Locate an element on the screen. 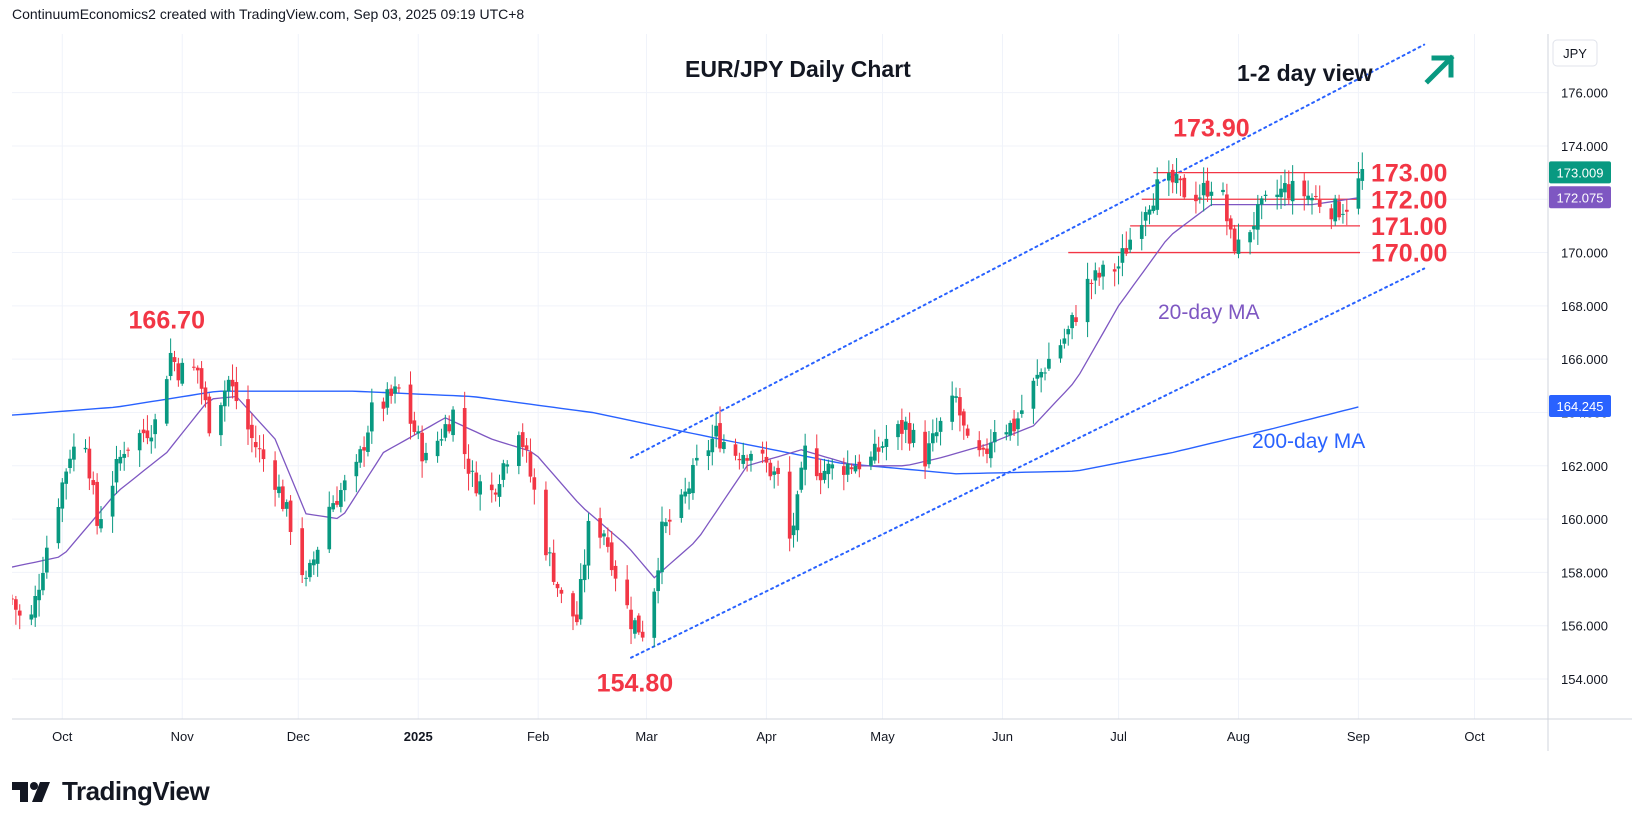  chart-title: EUR/JPY Daily Chart is located at coordinates (798, 69).